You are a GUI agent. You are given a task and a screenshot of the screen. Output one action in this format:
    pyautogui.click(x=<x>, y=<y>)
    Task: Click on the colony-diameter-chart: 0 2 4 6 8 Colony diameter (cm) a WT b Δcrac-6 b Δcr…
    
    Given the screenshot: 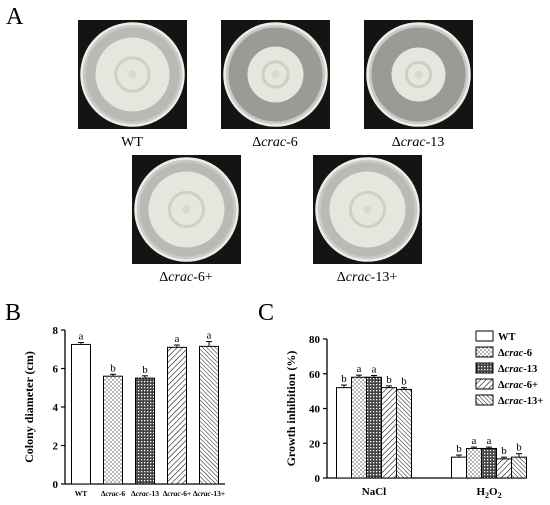 What is the action you would take?
    pyautogui.click(x=123, y=411)
    